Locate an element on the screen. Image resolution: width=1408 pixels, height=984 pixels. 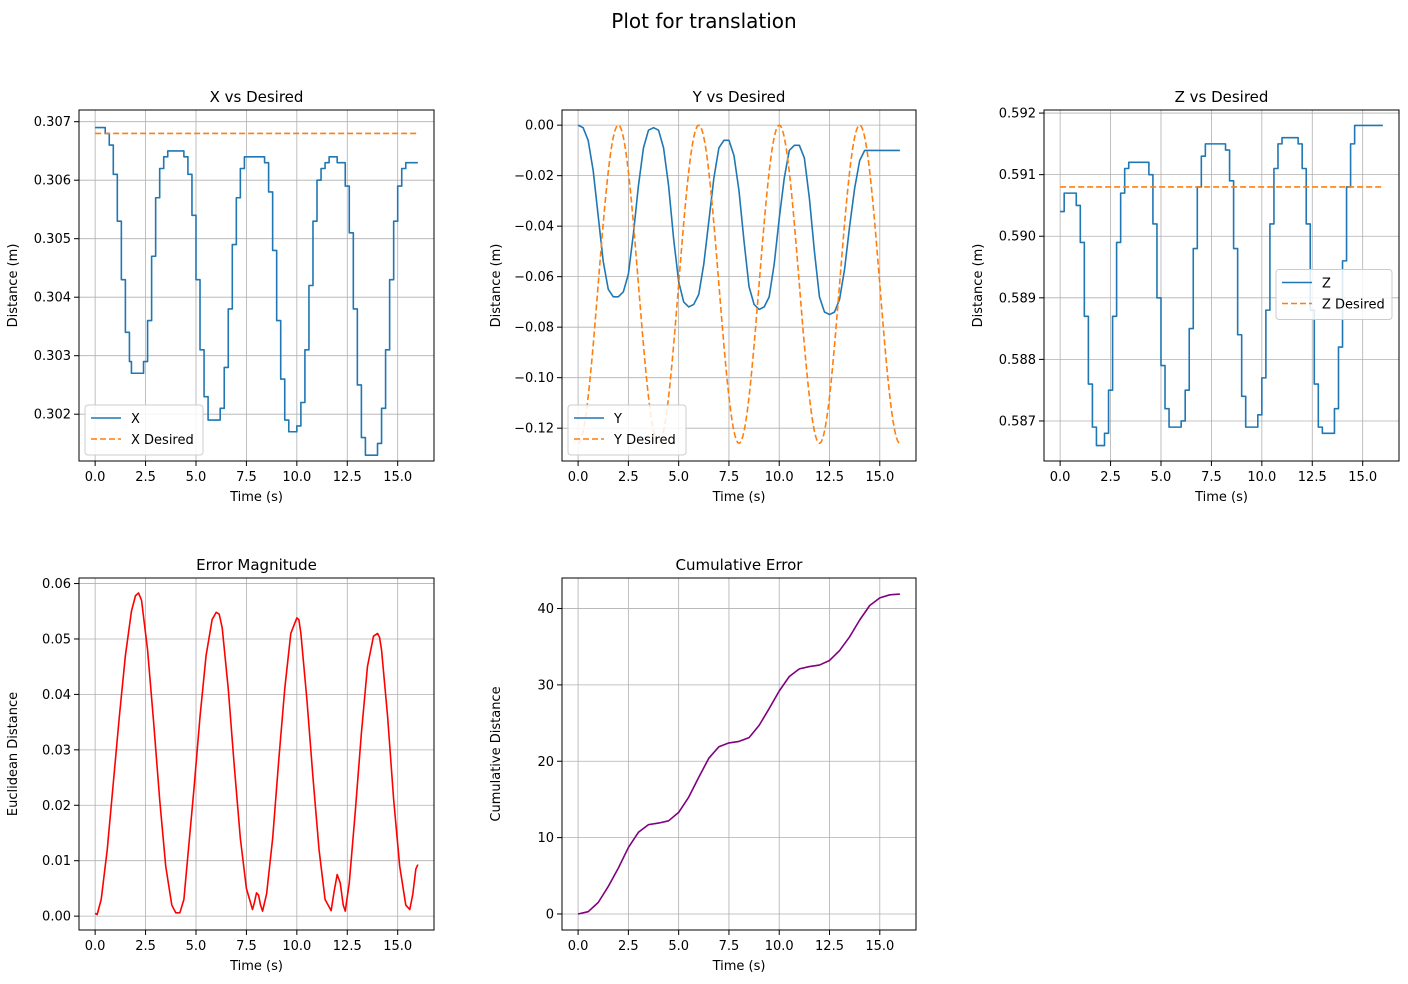
legend: X X Desired is located at coordinates (144, 430).